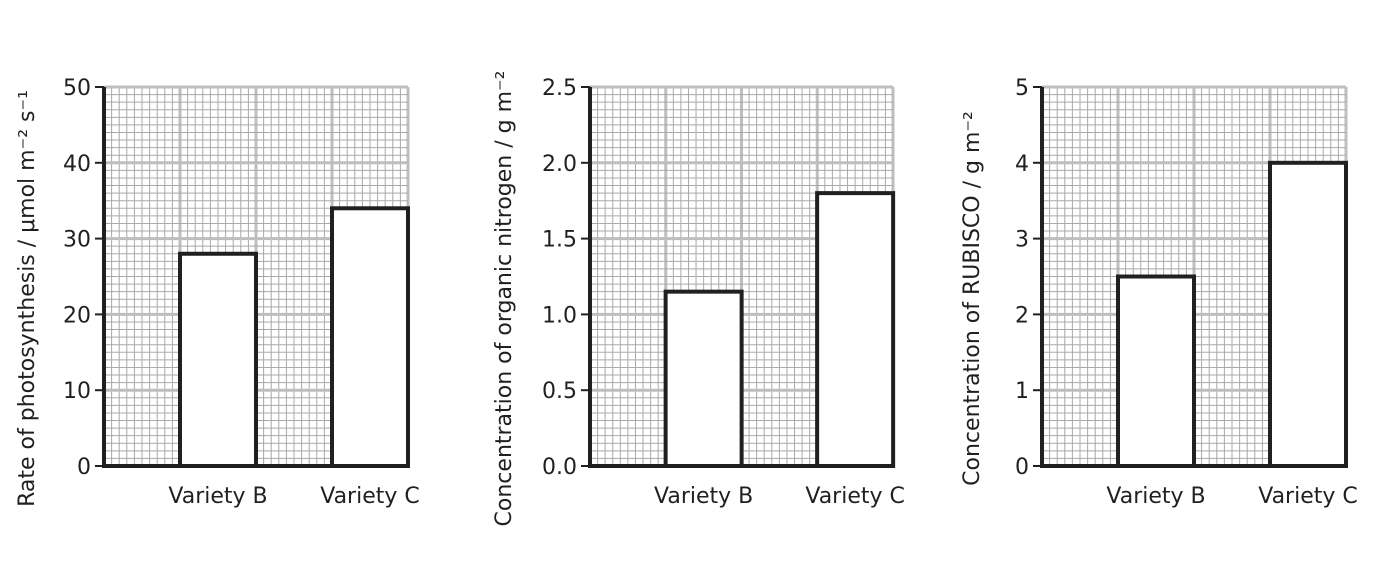  I want to click on y-tick-label: 1, so click(1022, 391).